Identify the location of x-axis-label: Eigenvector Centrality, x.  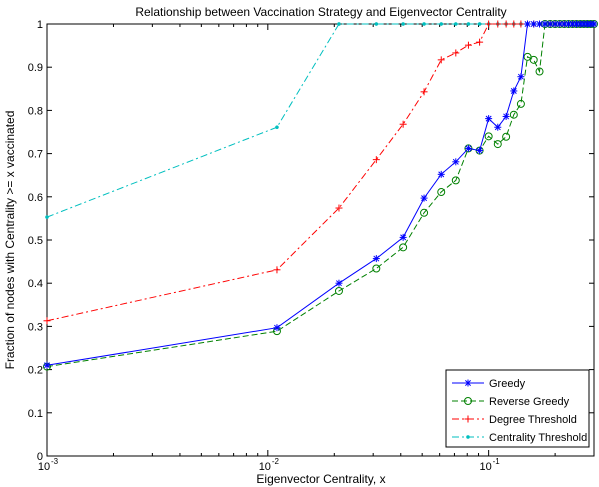
(320, 479).